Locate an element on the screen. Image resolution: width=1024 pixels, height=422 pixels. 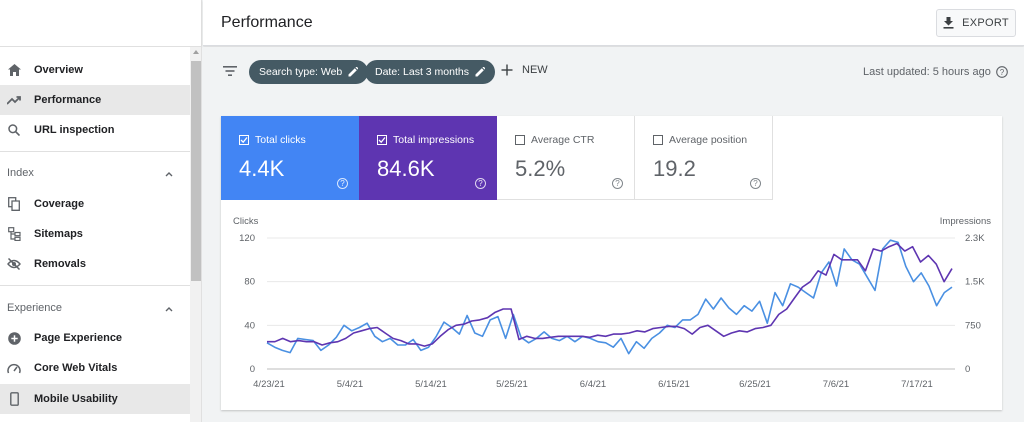
sidebar-item-label: Overview is located at coordinates (58, 70).